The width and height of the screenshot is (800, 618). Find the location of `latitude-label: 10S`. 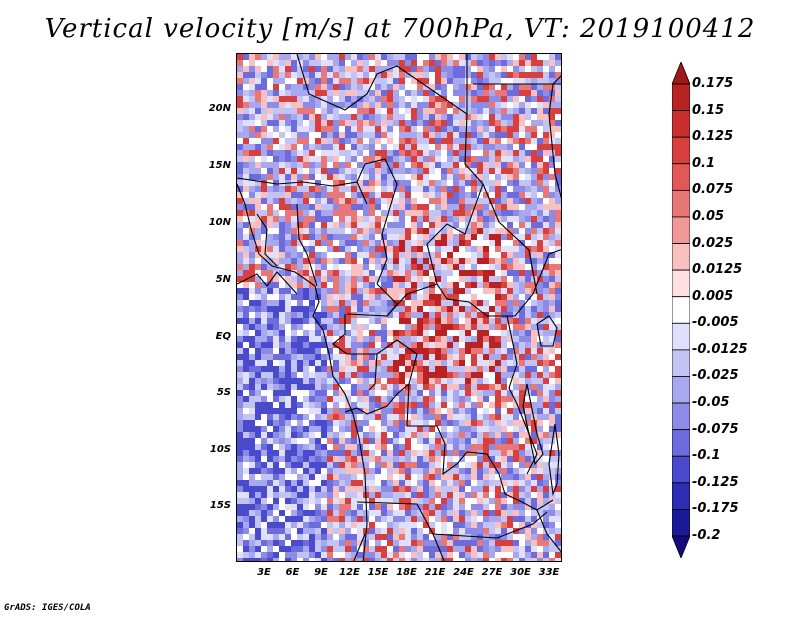

latitude-label: 10S is located at coordinates (220, 449).